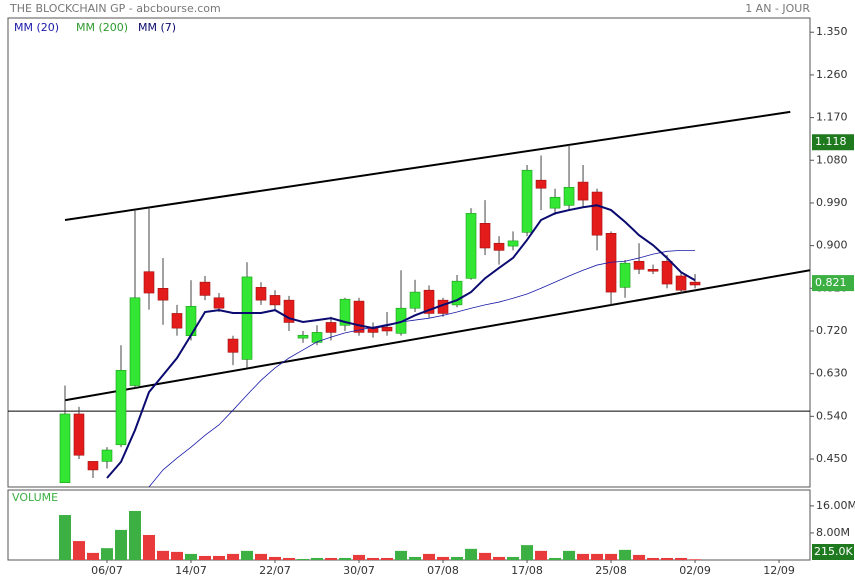  I want to click on y-tick-label: 0.720, so click(832, 330).